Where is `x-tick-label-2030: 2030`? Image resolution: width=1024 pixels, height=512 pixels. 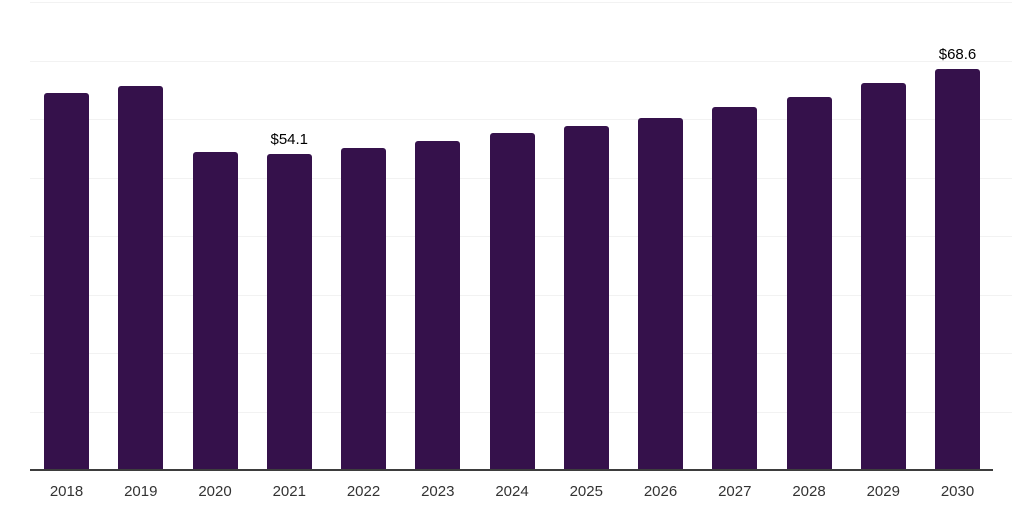 x-tick-label-2030: 2030 is located at coordinates (957, 491).